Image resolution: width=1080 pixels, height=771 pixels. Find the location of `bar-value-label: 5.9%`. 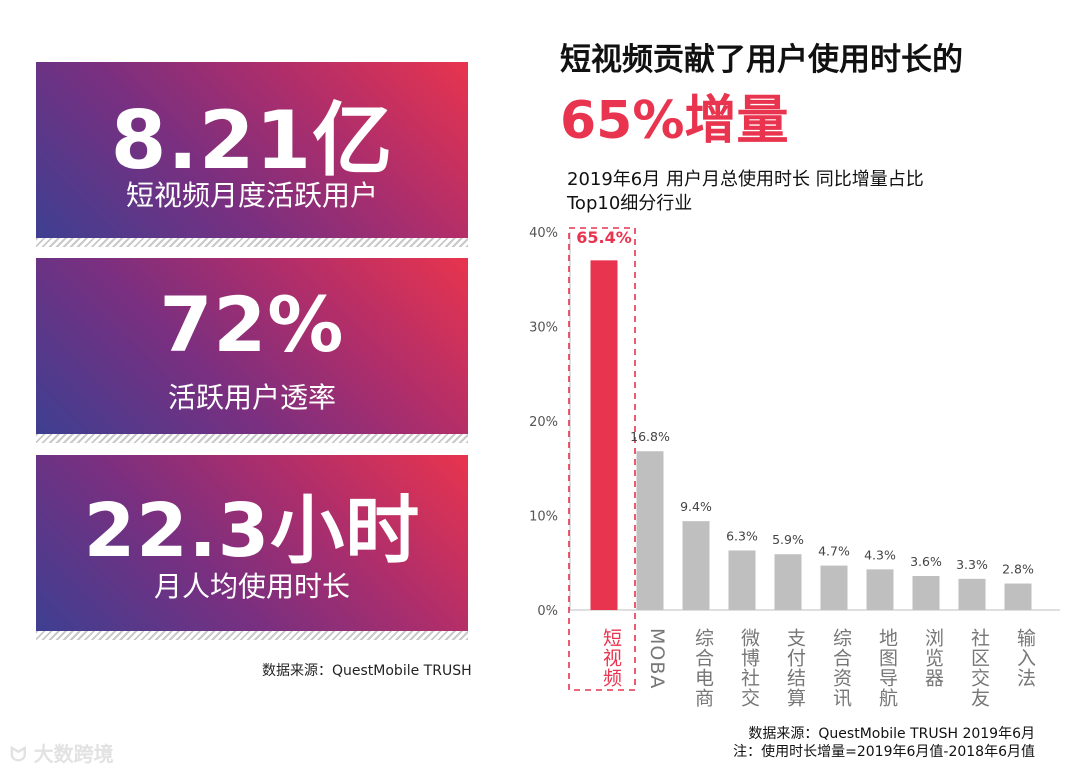

bar-value-label: 5.9% is located at coordinates (788, 539).